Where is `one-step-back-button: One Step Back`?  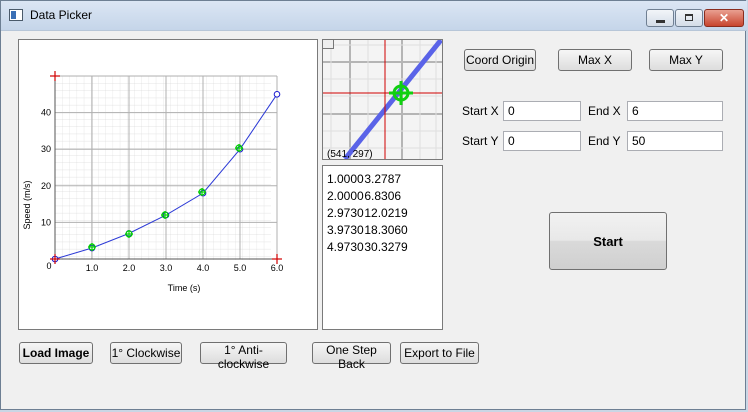
one-step-back-button: One Step Back is located at coordinates (351, 356).